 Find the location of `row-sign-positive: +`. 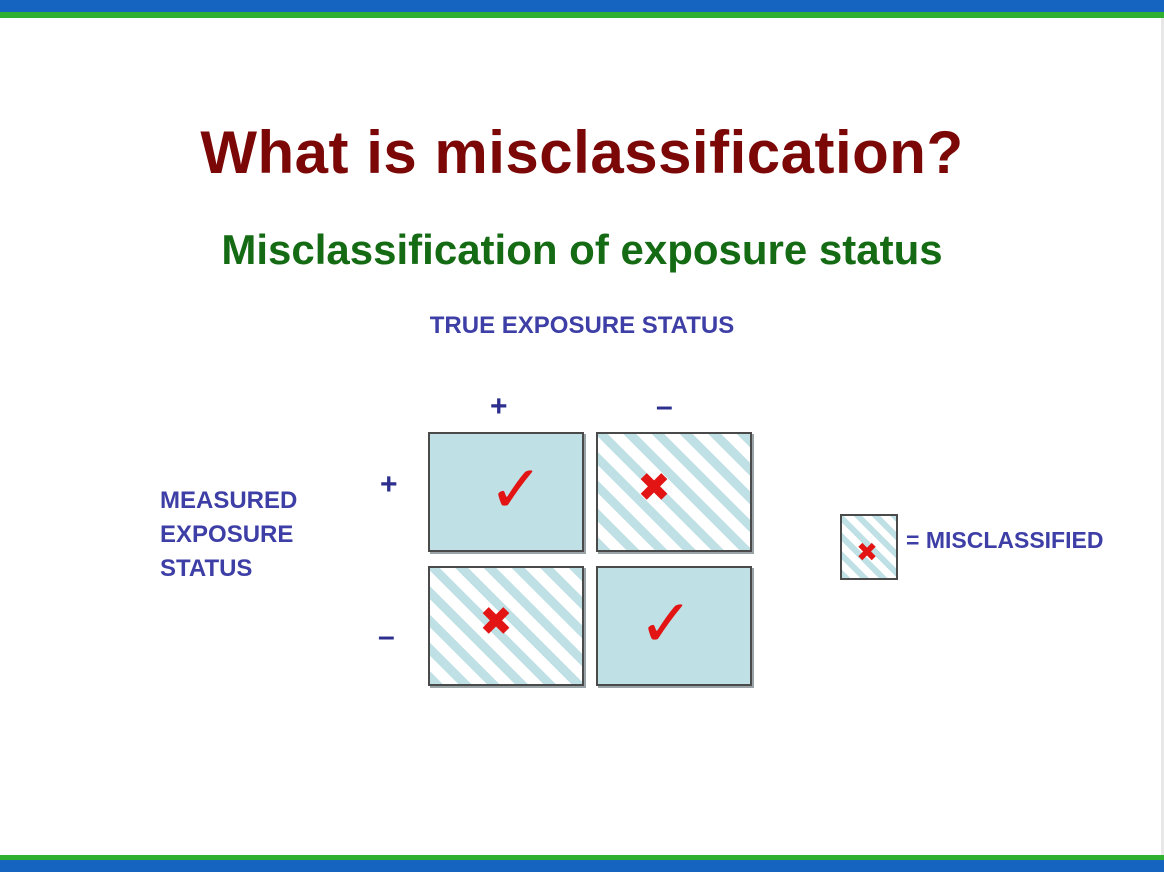

row-sign-positive: + is located at coordinates (389, 484).